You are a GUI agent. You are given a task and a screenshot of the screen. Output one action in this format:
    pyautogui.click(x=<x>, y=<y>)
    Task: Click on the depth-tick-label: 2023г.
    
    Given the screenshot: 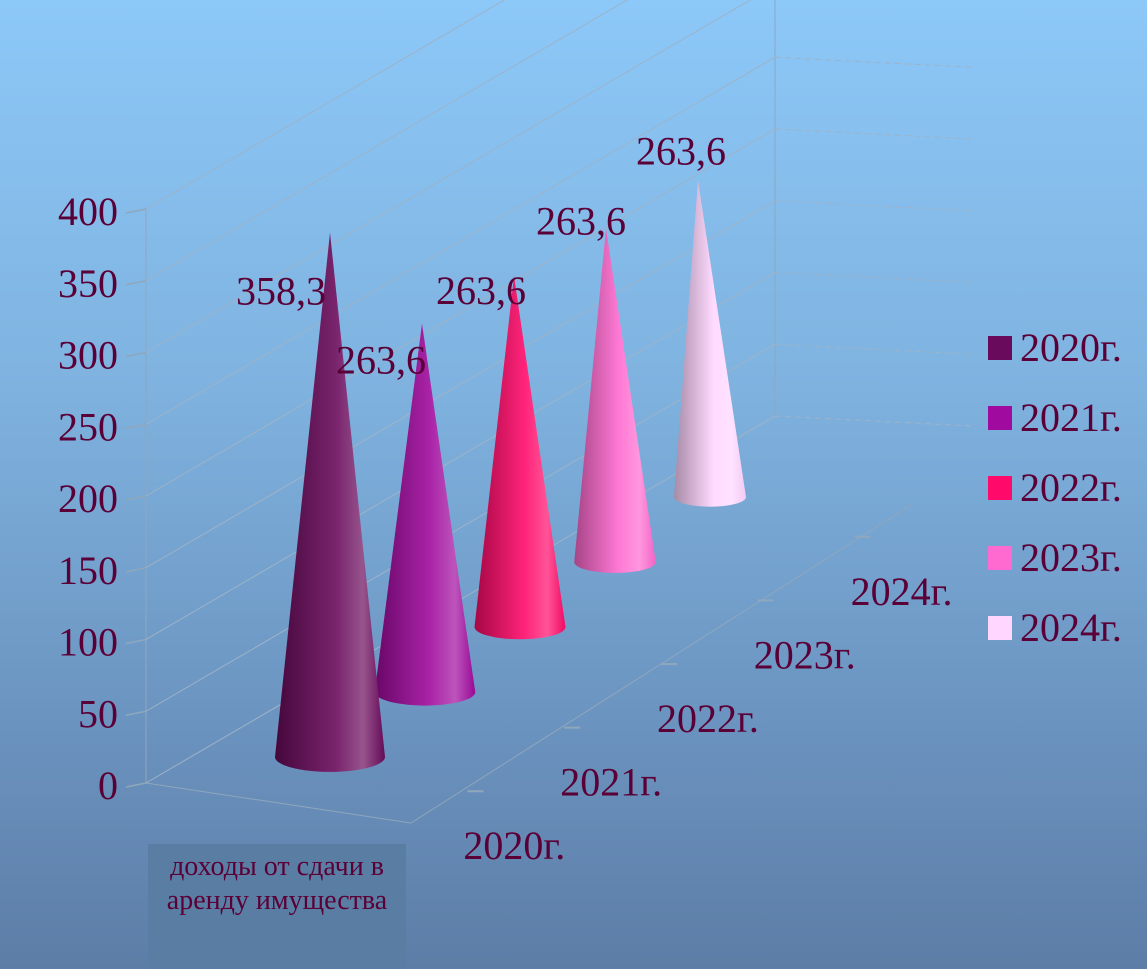 What is the action you would take?
    pyautogui.click(x=805, y=654)
    